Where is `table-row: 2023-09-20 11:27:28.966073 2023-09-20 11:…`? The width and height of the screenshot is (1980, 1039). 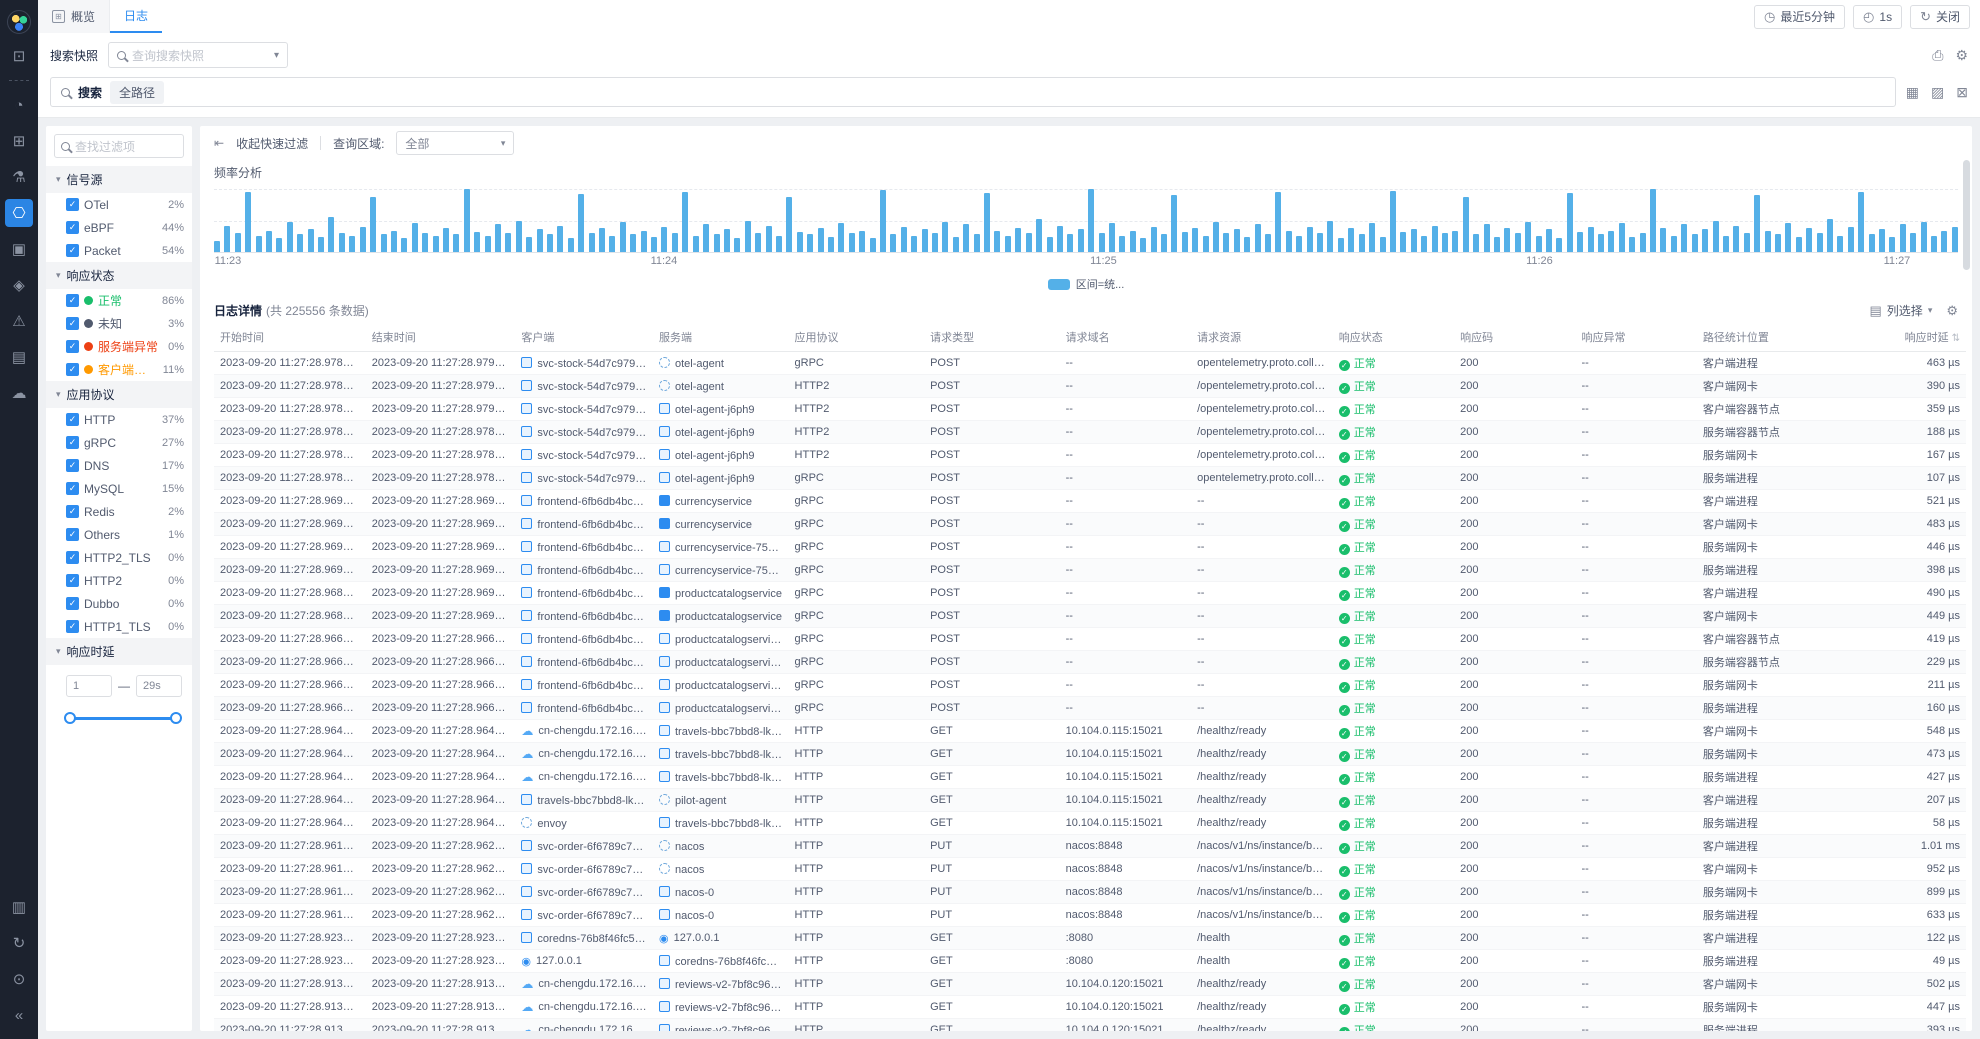 table-row: 2023-09-20 11:27:28.966073 2023-09-20 11:… is located at coordinates (1090, 685).